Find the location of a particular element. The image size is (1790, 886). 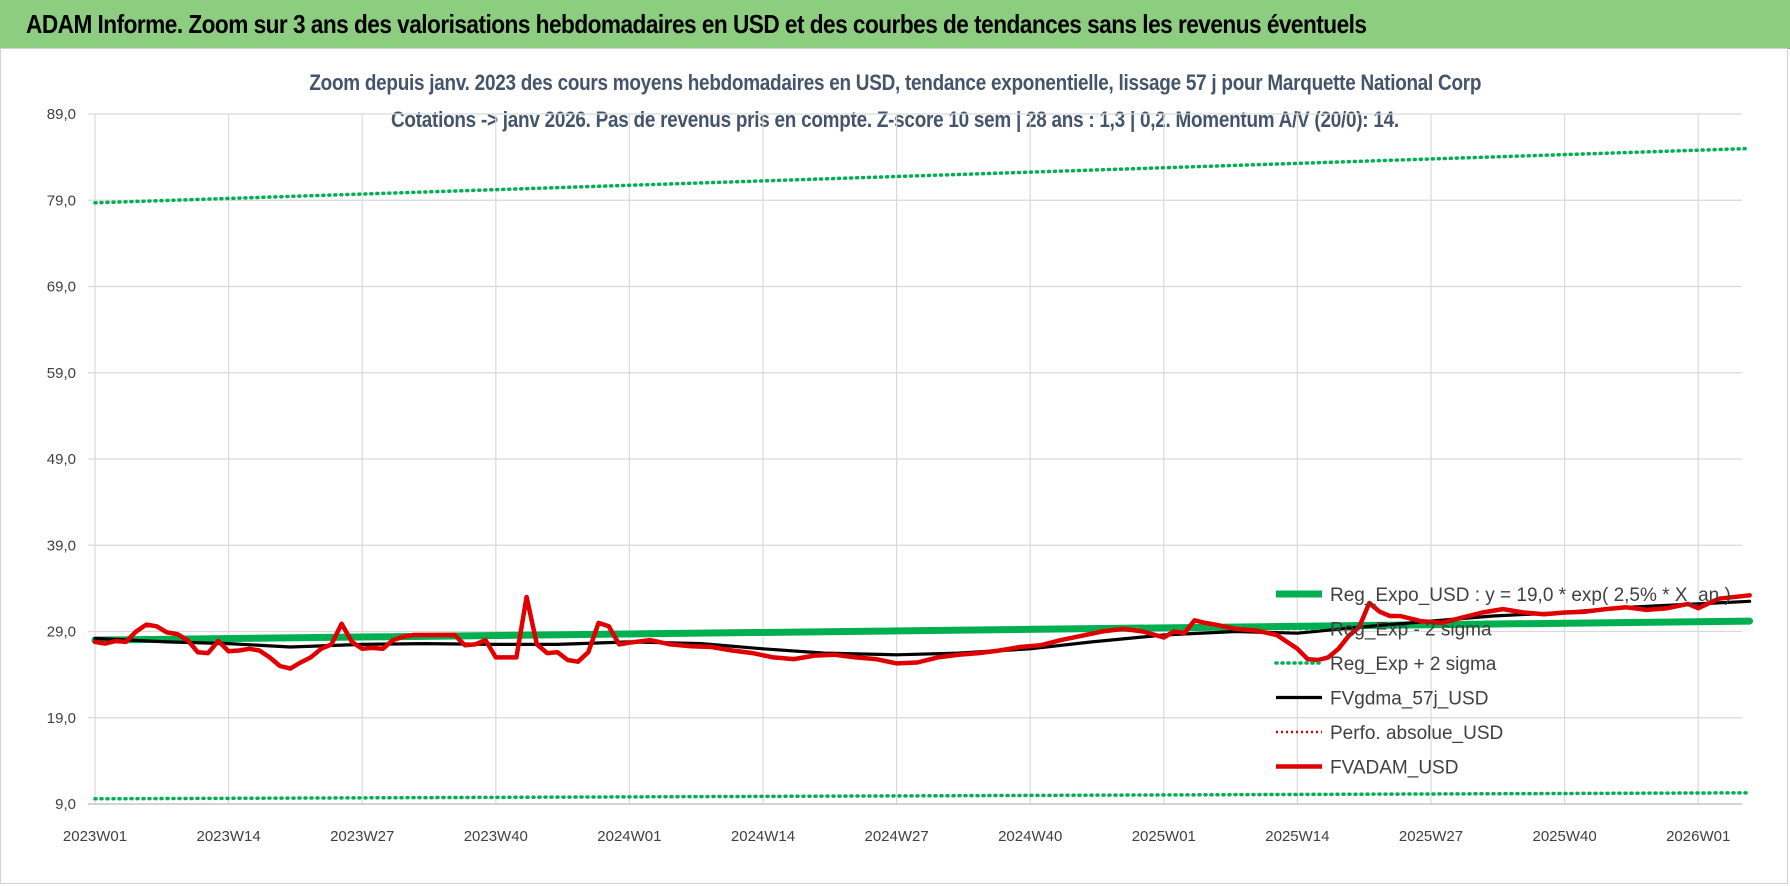

x-tick-label: 2024W01 is located at coordinates (629, 836).